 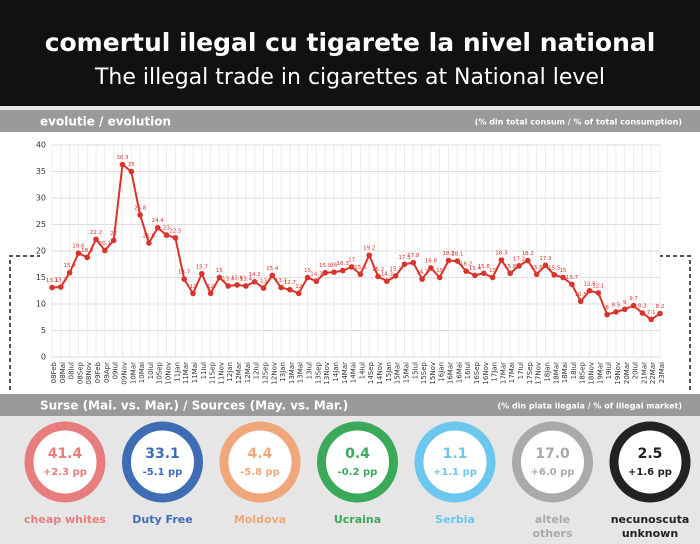 I want to click on chart-title: evolutie / evolution, so click(x=105, y=122).